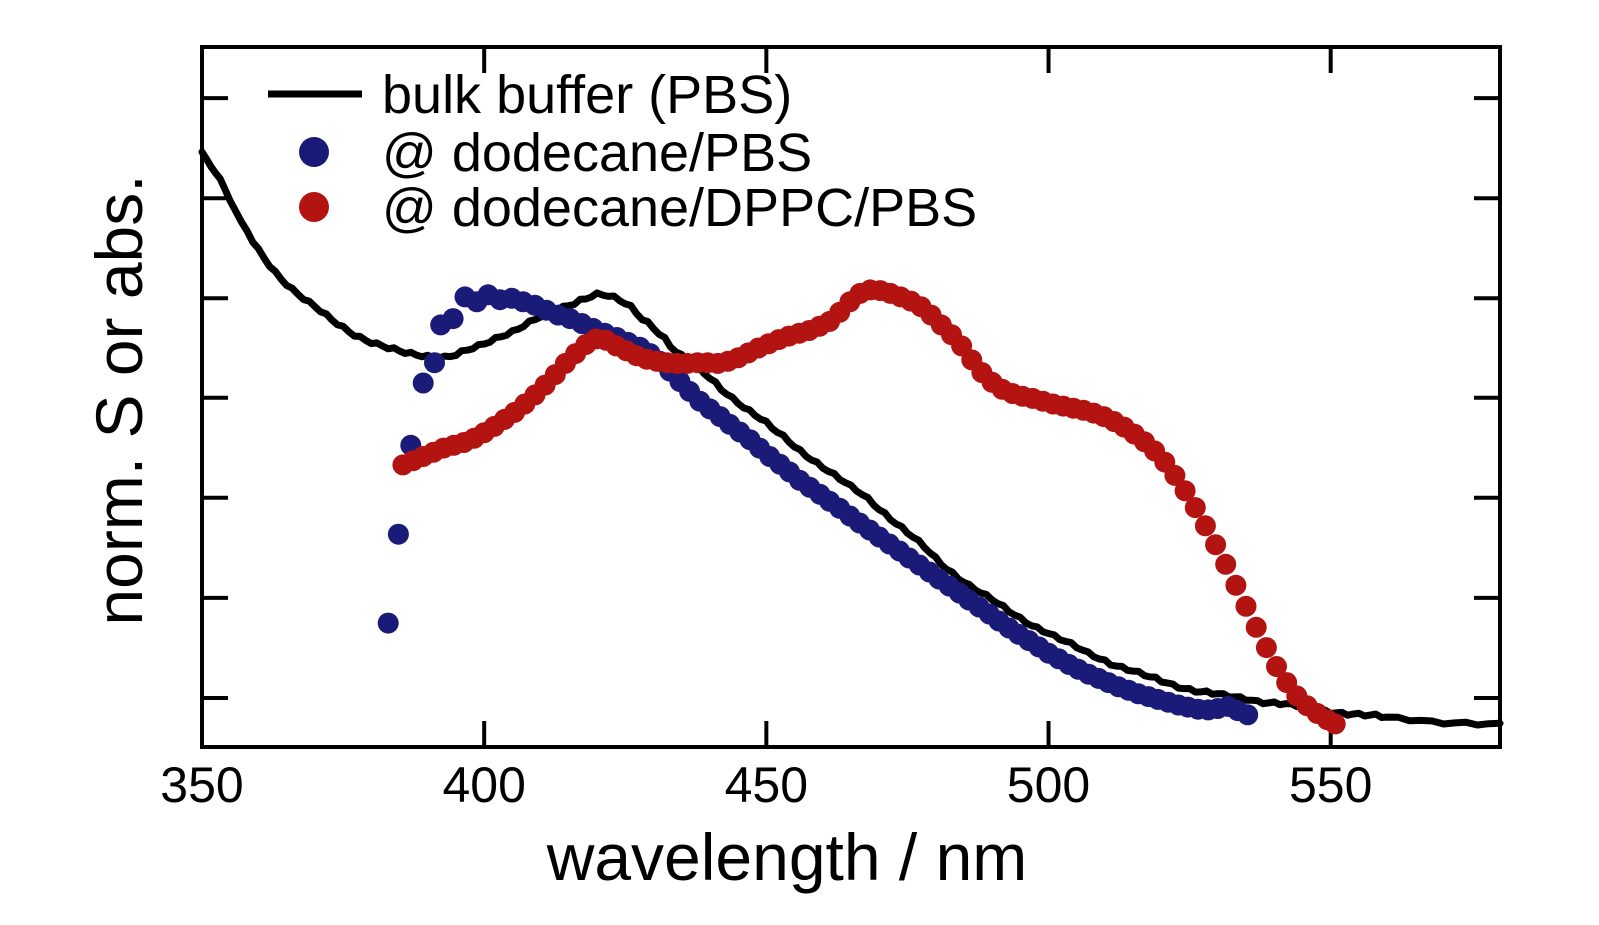 The height and width of the screenshot is (925, 1599). Describe the element at coordinates (597, 153) in the screenshot. I see `legend-label-dodecane-pbs: @ dodecane/PBS` at that location.